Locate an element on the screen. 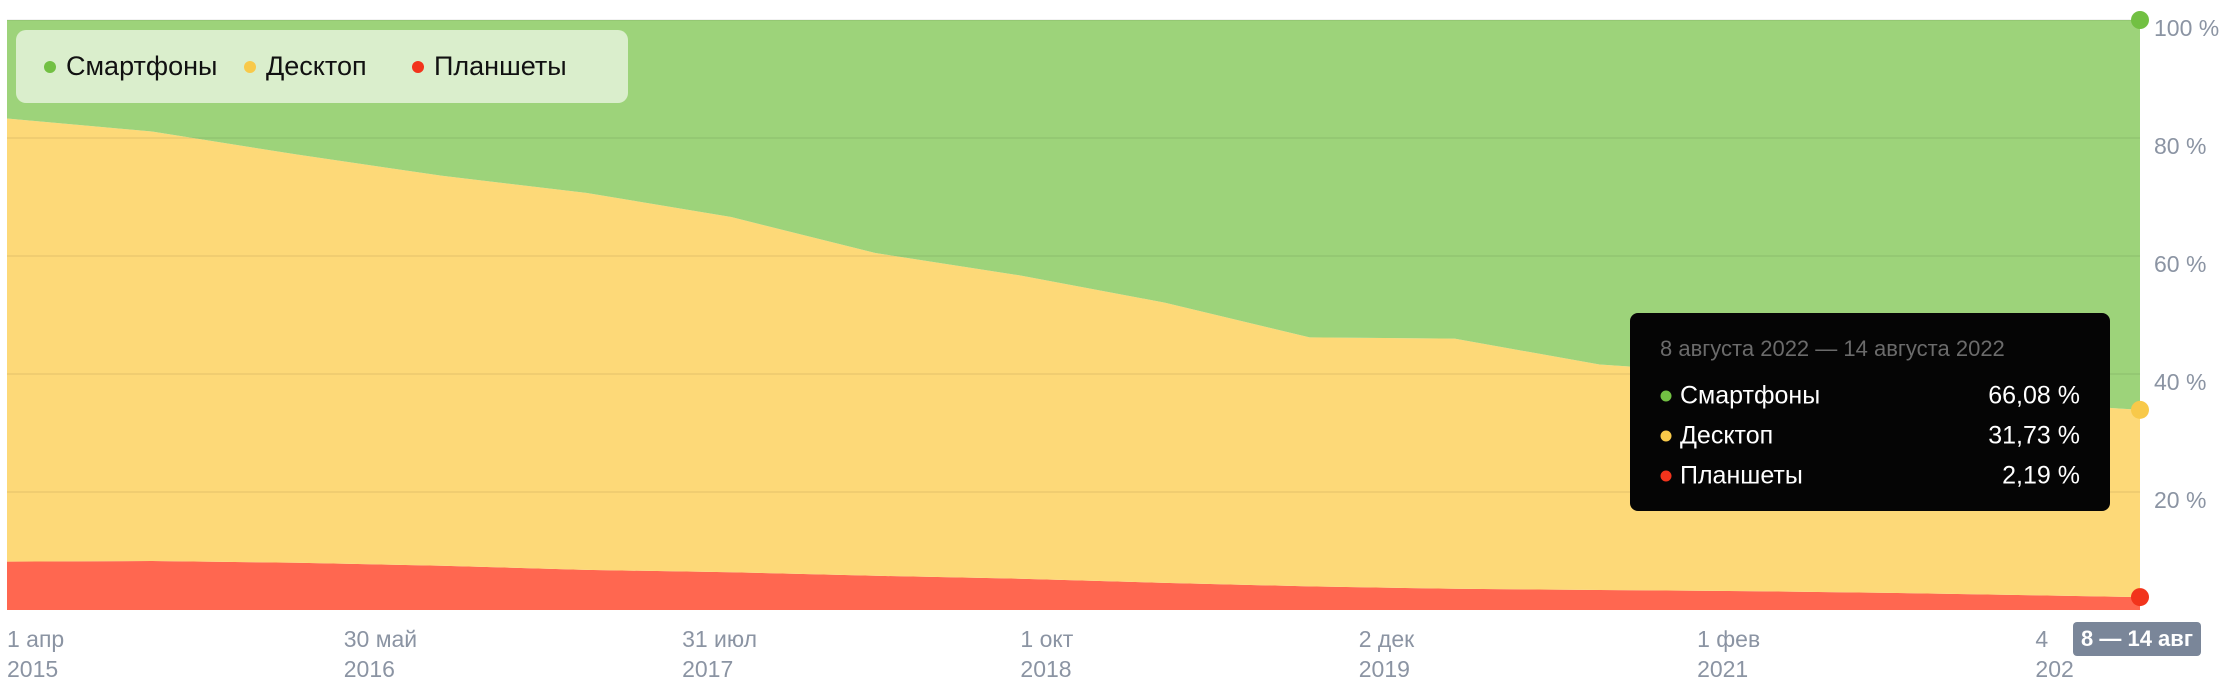 Image resolution: width=2240 pixels, height=694 pixels. y-tick-label: 20 % is located at coordinates (2180, 500).